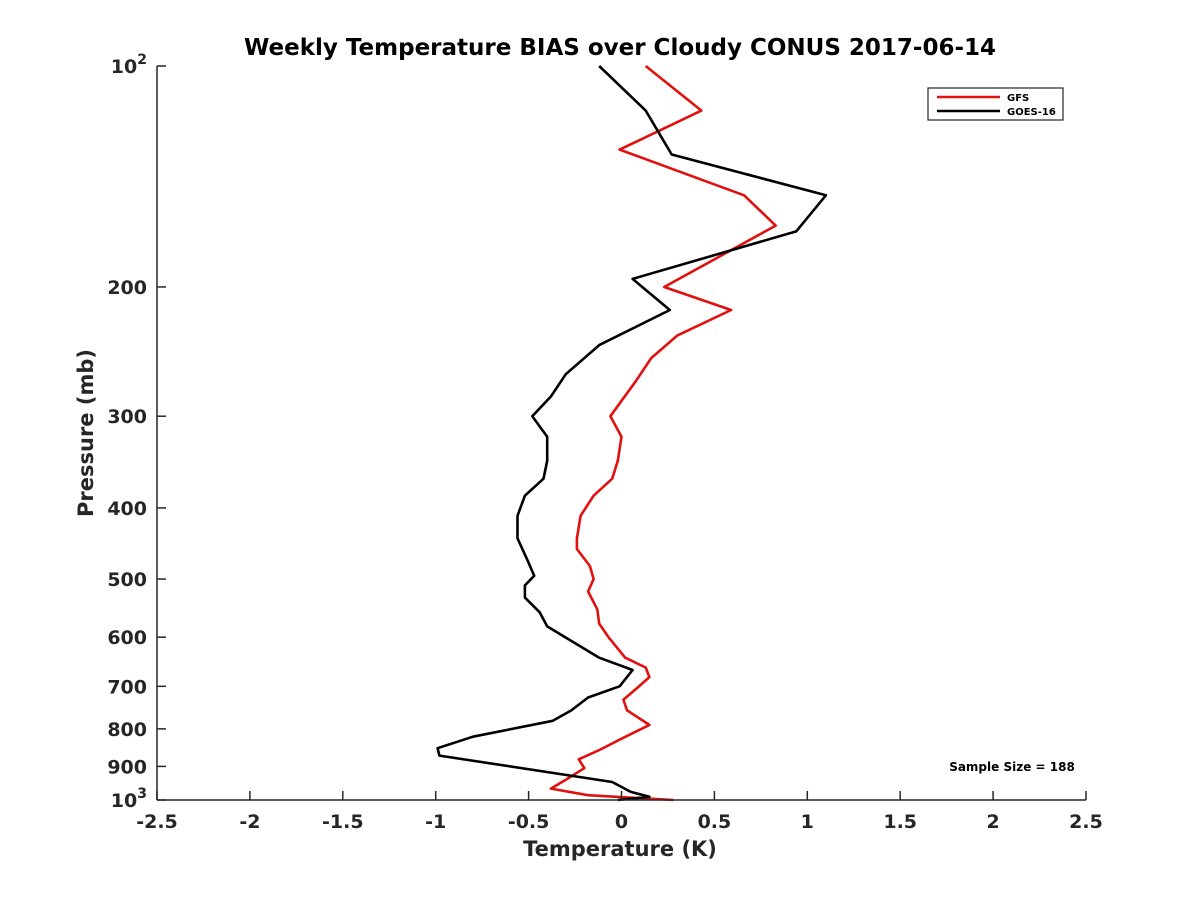 The image size is (1200, 900). Describe the element at coordinates (127, 638) in the screenshot. I see `y-tick-label: 600` at that location.